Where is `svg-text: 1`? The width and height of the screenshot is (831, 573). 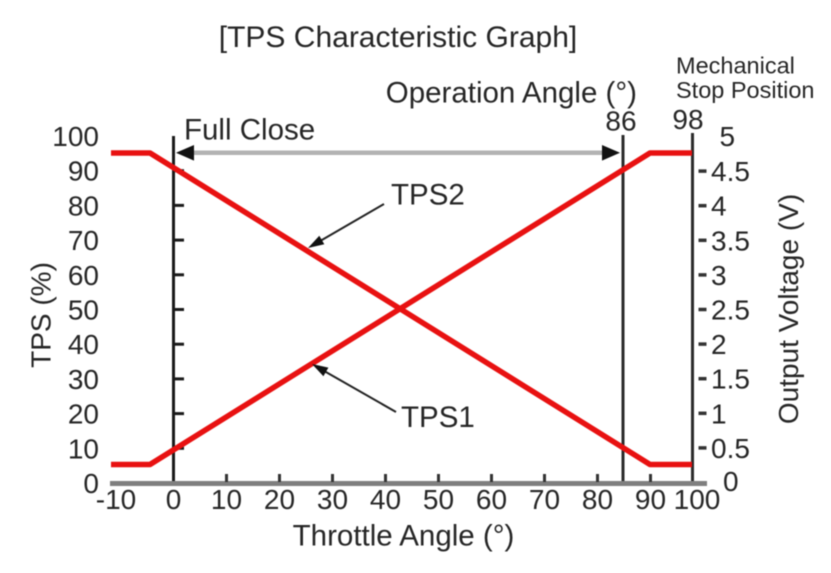
svg-text: 1 is located at coordinates (719, 413).